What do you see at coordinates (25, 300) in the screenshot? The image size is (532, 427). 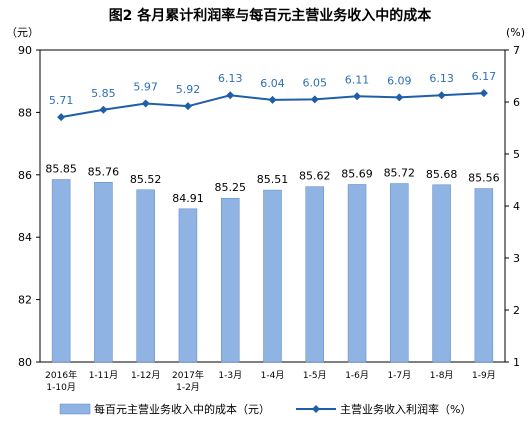 I see `left-axis-tick-label: 82` at bounding box center [25, 300].